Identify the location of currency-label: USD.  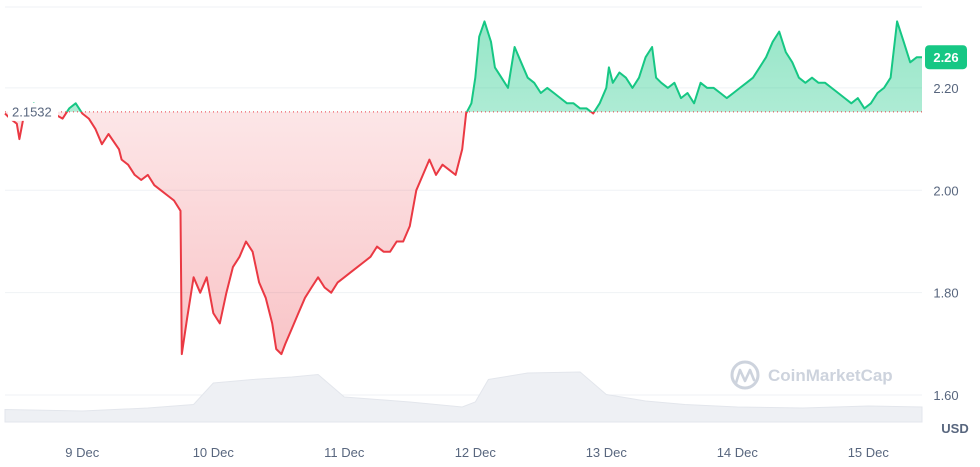
(954, 428).